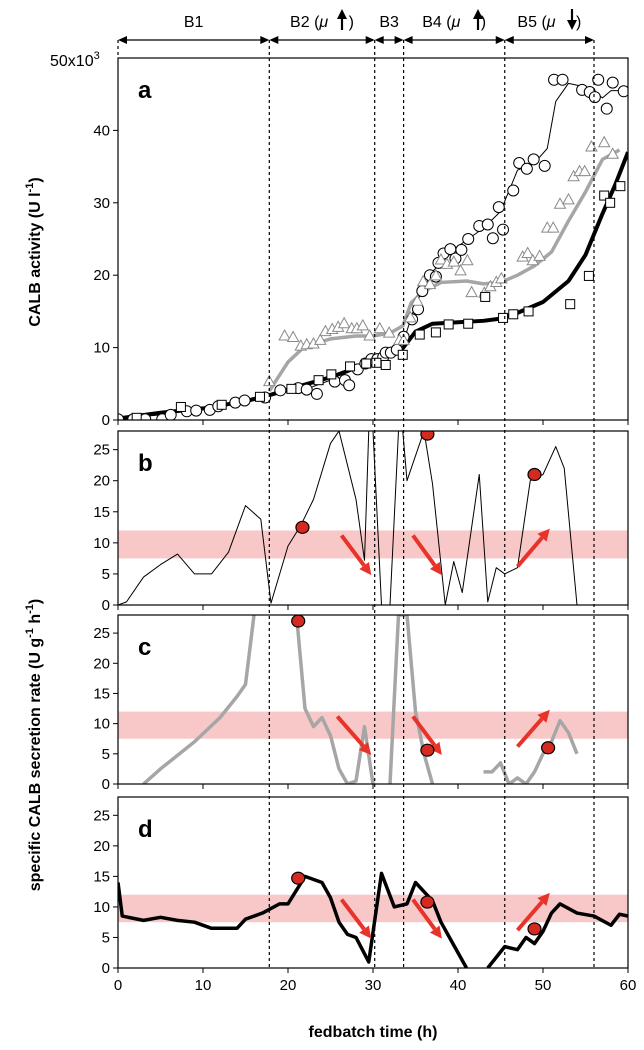 The width and height of the screenshot is (644, 1050). What do you see at coordinates (145, 829) in the screenshot?
I see `panel-letter-d: d` at bounding box center [145, 829].